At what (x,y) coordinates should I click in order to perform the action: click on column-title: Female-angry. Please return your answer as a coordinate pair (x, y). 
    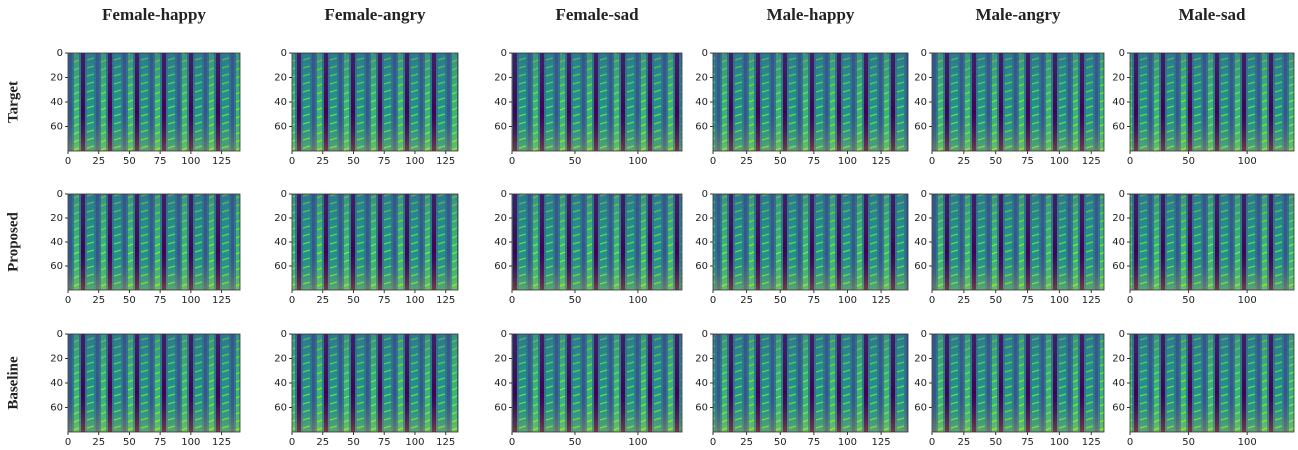
    Looking at the image, I should click on (375, 14).